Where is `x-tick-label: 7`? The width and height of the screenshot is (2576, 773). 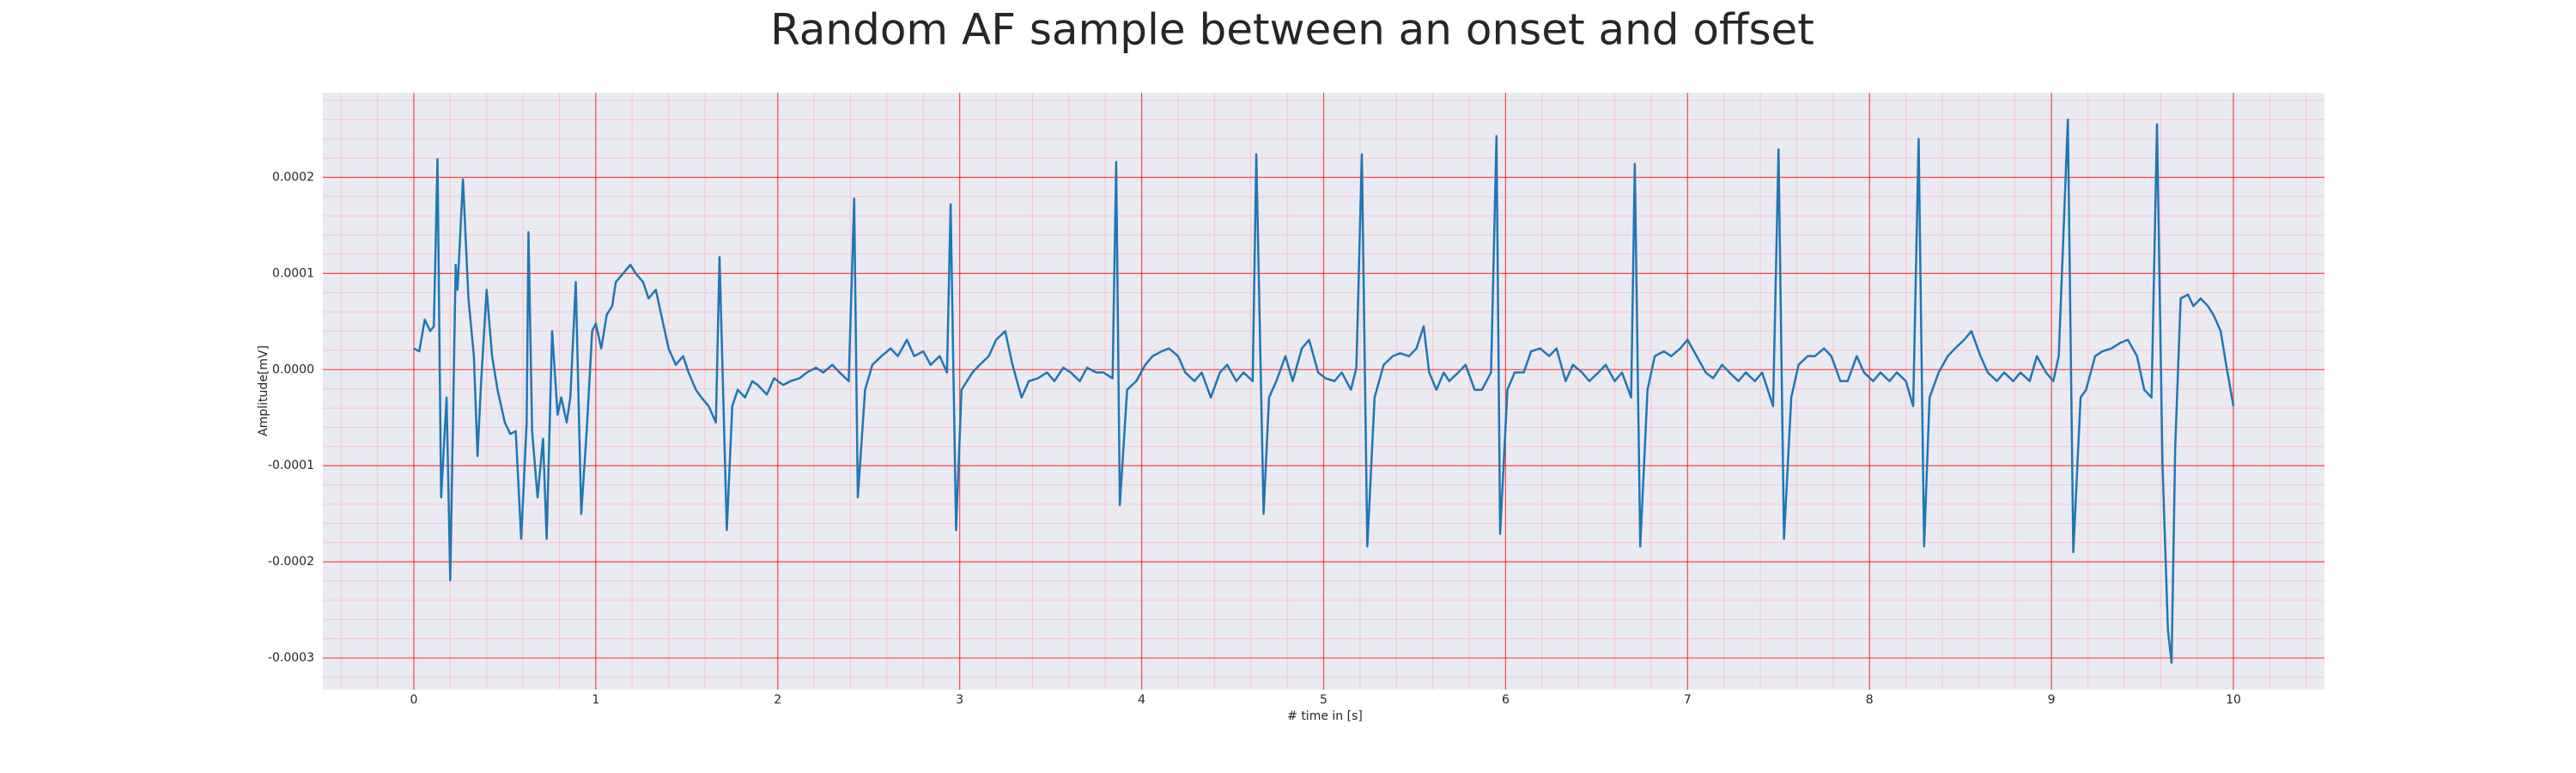
x-tick-label: 7 is located at coordinates (1688, 700).